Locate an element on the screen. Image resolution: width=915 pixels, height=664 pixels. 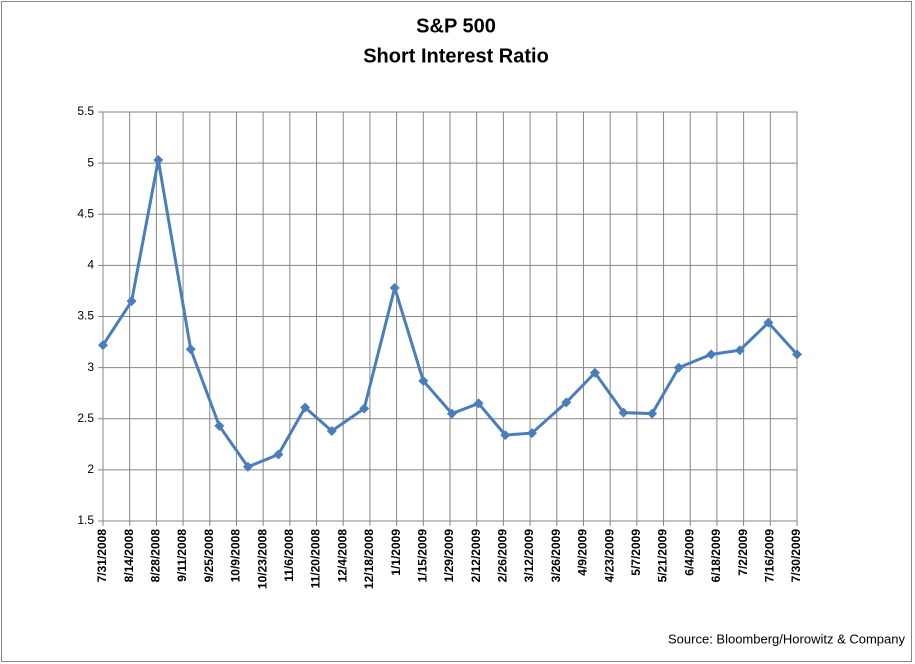
chart-subtitle: Short Interest Ratio is located at coordinates (456, 56).